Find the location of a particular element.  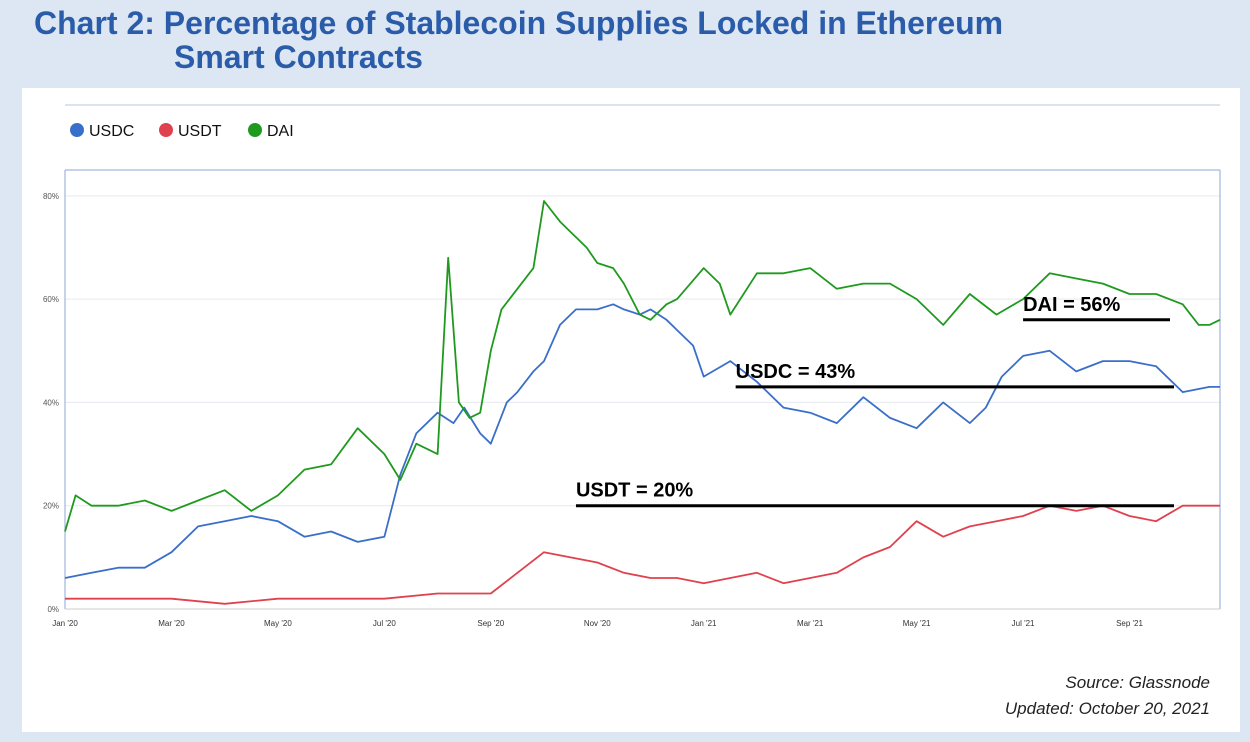

legend-label-usdt: USDT is located at coordinates (200, 131).